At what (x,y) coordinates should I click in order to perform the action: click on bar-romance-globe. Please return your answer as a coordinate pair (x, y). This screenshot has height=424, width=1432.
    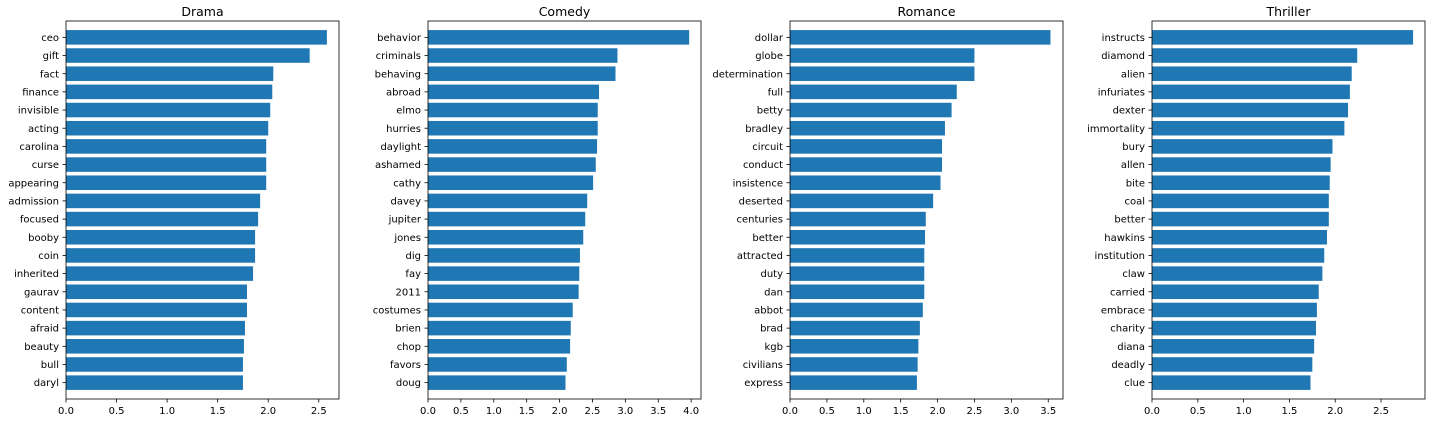
    Looking at the image, I should click on (882, 55).